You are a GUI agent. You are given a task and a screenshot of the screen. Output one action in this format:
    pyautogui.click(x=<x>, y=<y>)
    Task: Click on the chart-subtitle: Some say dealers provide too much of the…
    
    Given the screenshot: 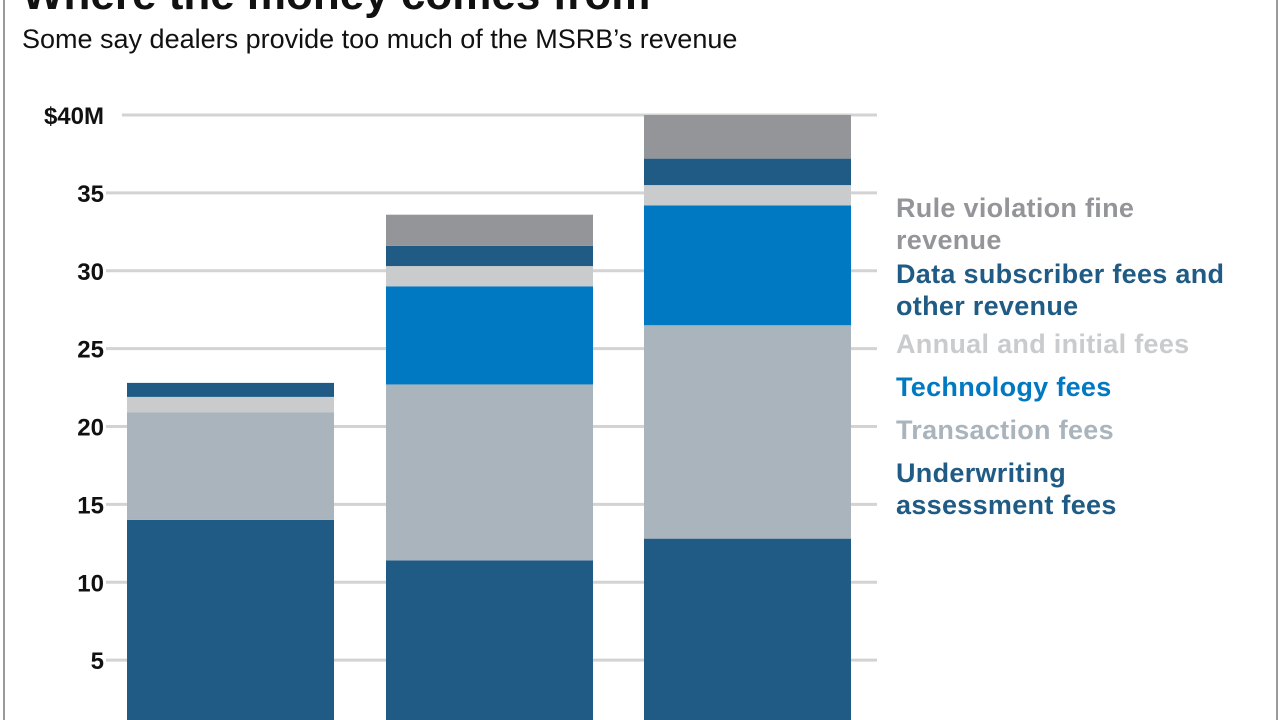 What is the action you would take?
    pyautogui.click(x=380, y=39)
    